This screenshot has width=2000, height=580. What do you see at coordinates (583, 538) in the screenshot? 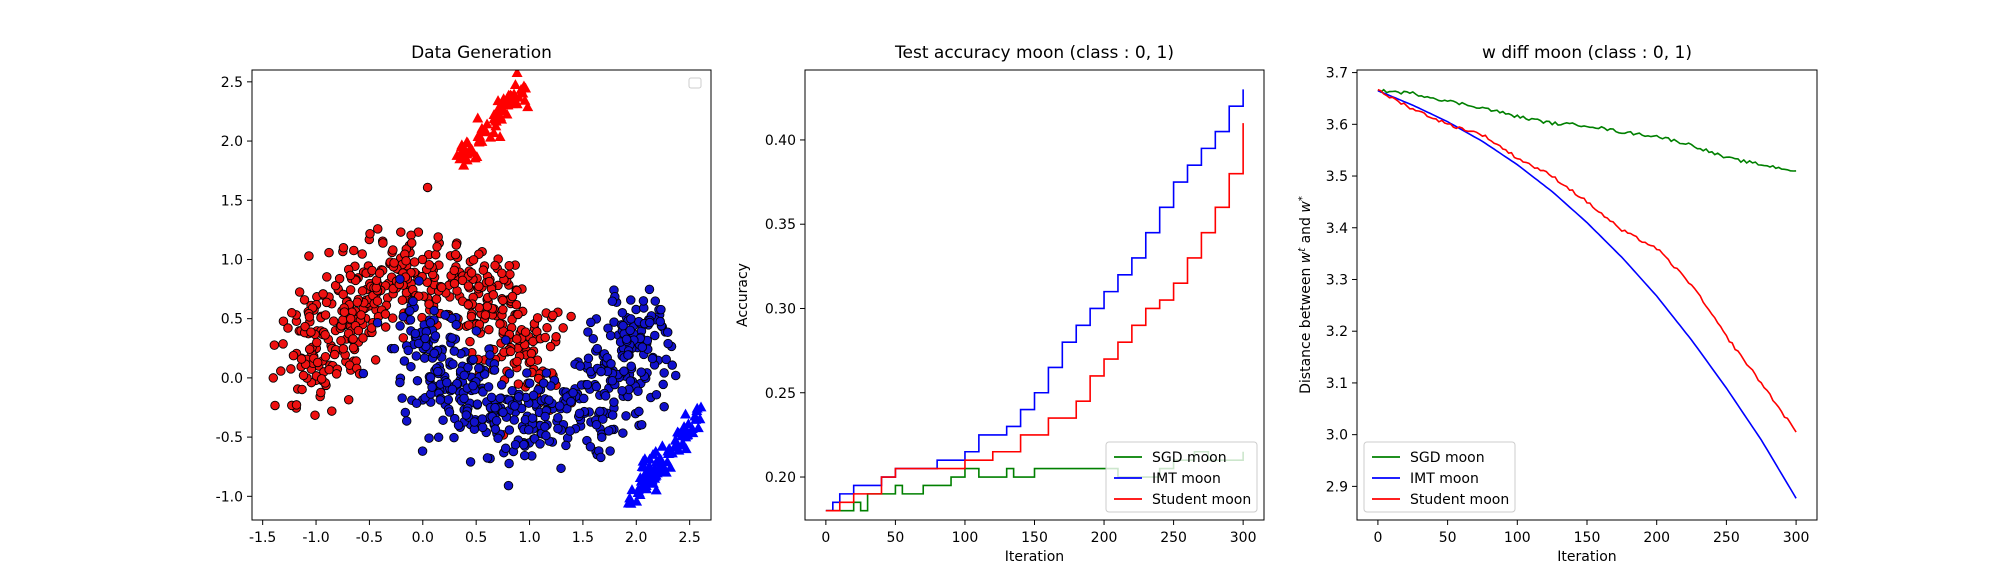
I see `x-tick-label: 1.5` at bounding box center [583, 538].